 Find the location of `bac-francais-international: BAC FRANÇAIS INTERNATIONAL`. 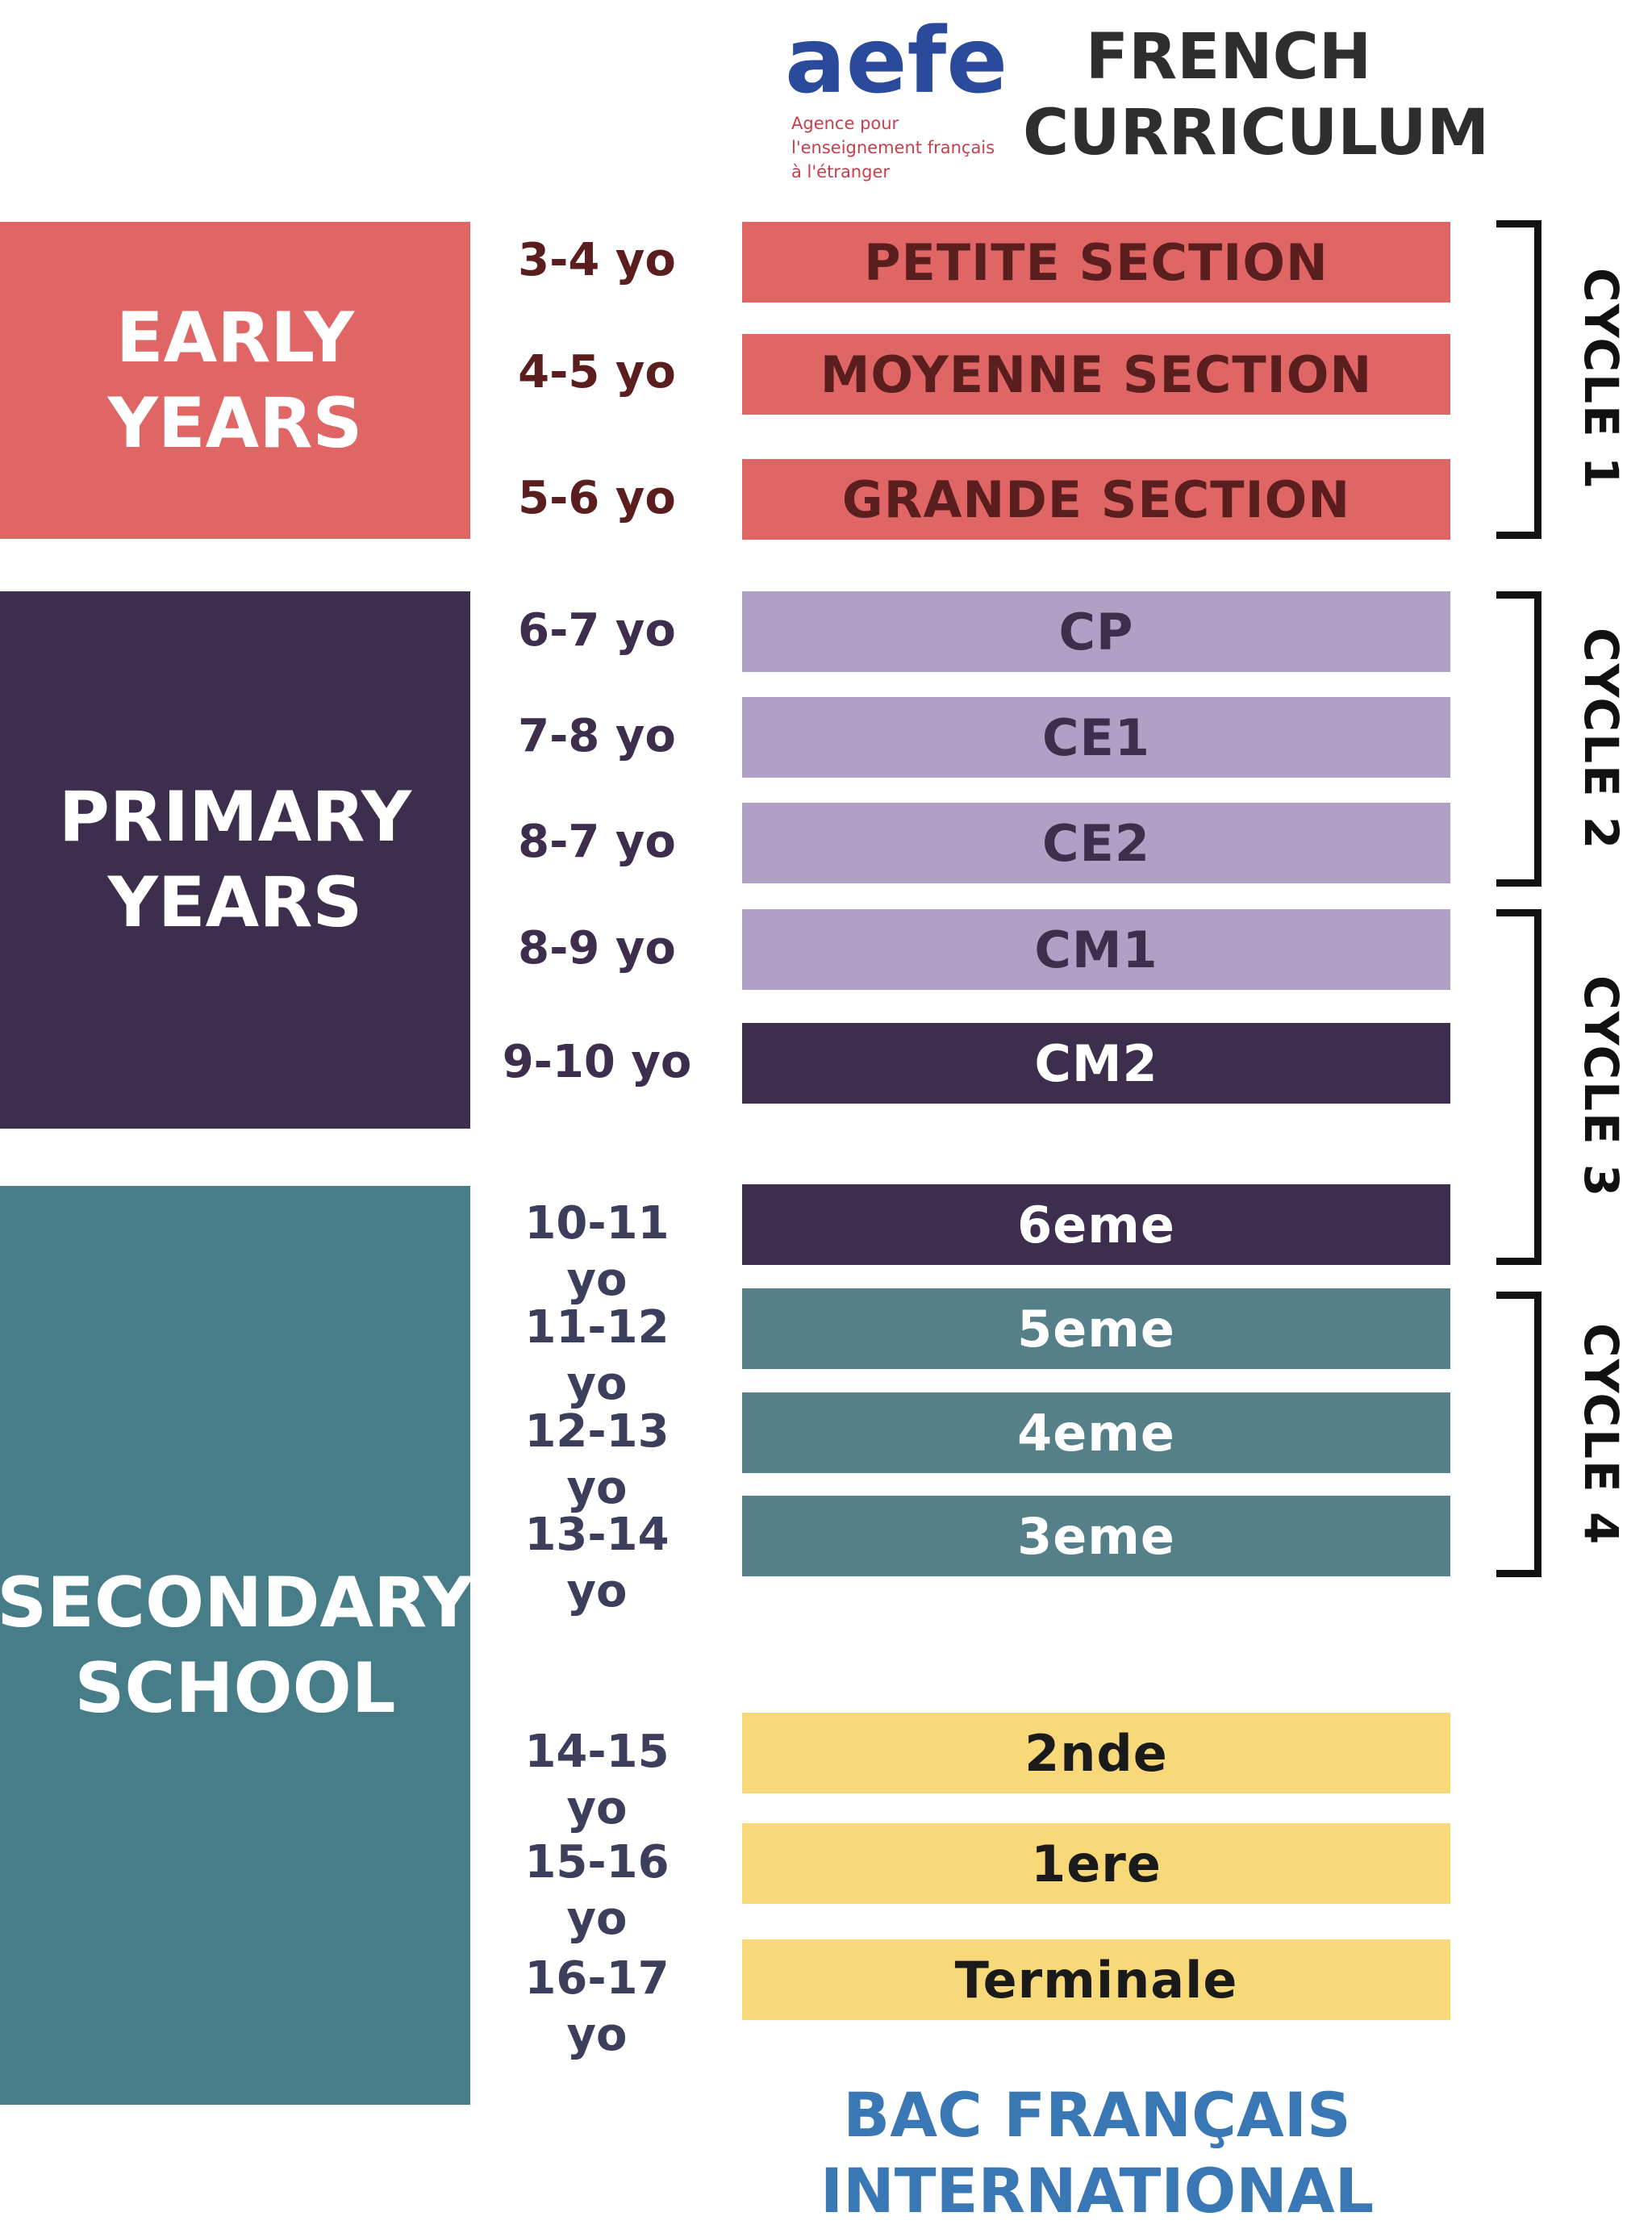

bac-francais-international: BAC FRANÇAIS INTERNATIONAL is located at coordinates (1097, 2153).